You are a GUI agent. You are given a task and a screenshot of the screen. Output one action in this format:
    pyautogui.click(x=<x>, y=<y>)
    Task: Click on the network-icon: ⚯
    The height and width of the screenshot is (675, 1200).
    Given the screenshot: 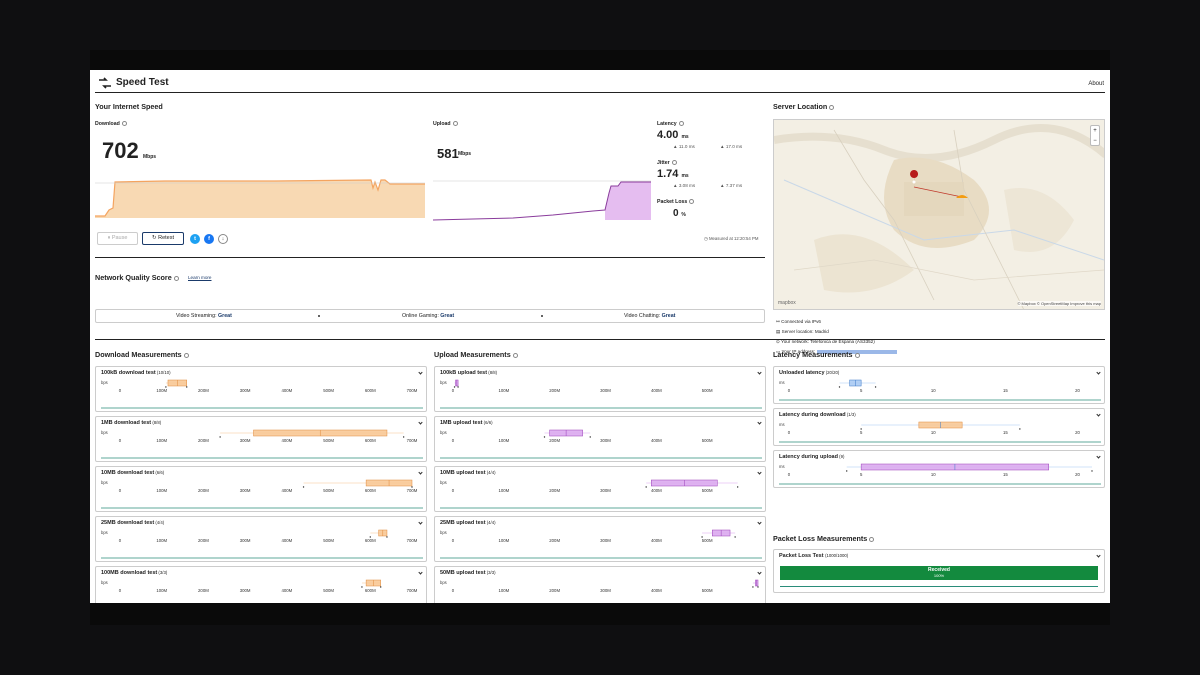 What is the action you would take?
    pyautogui.click(x=779, y=321)
    